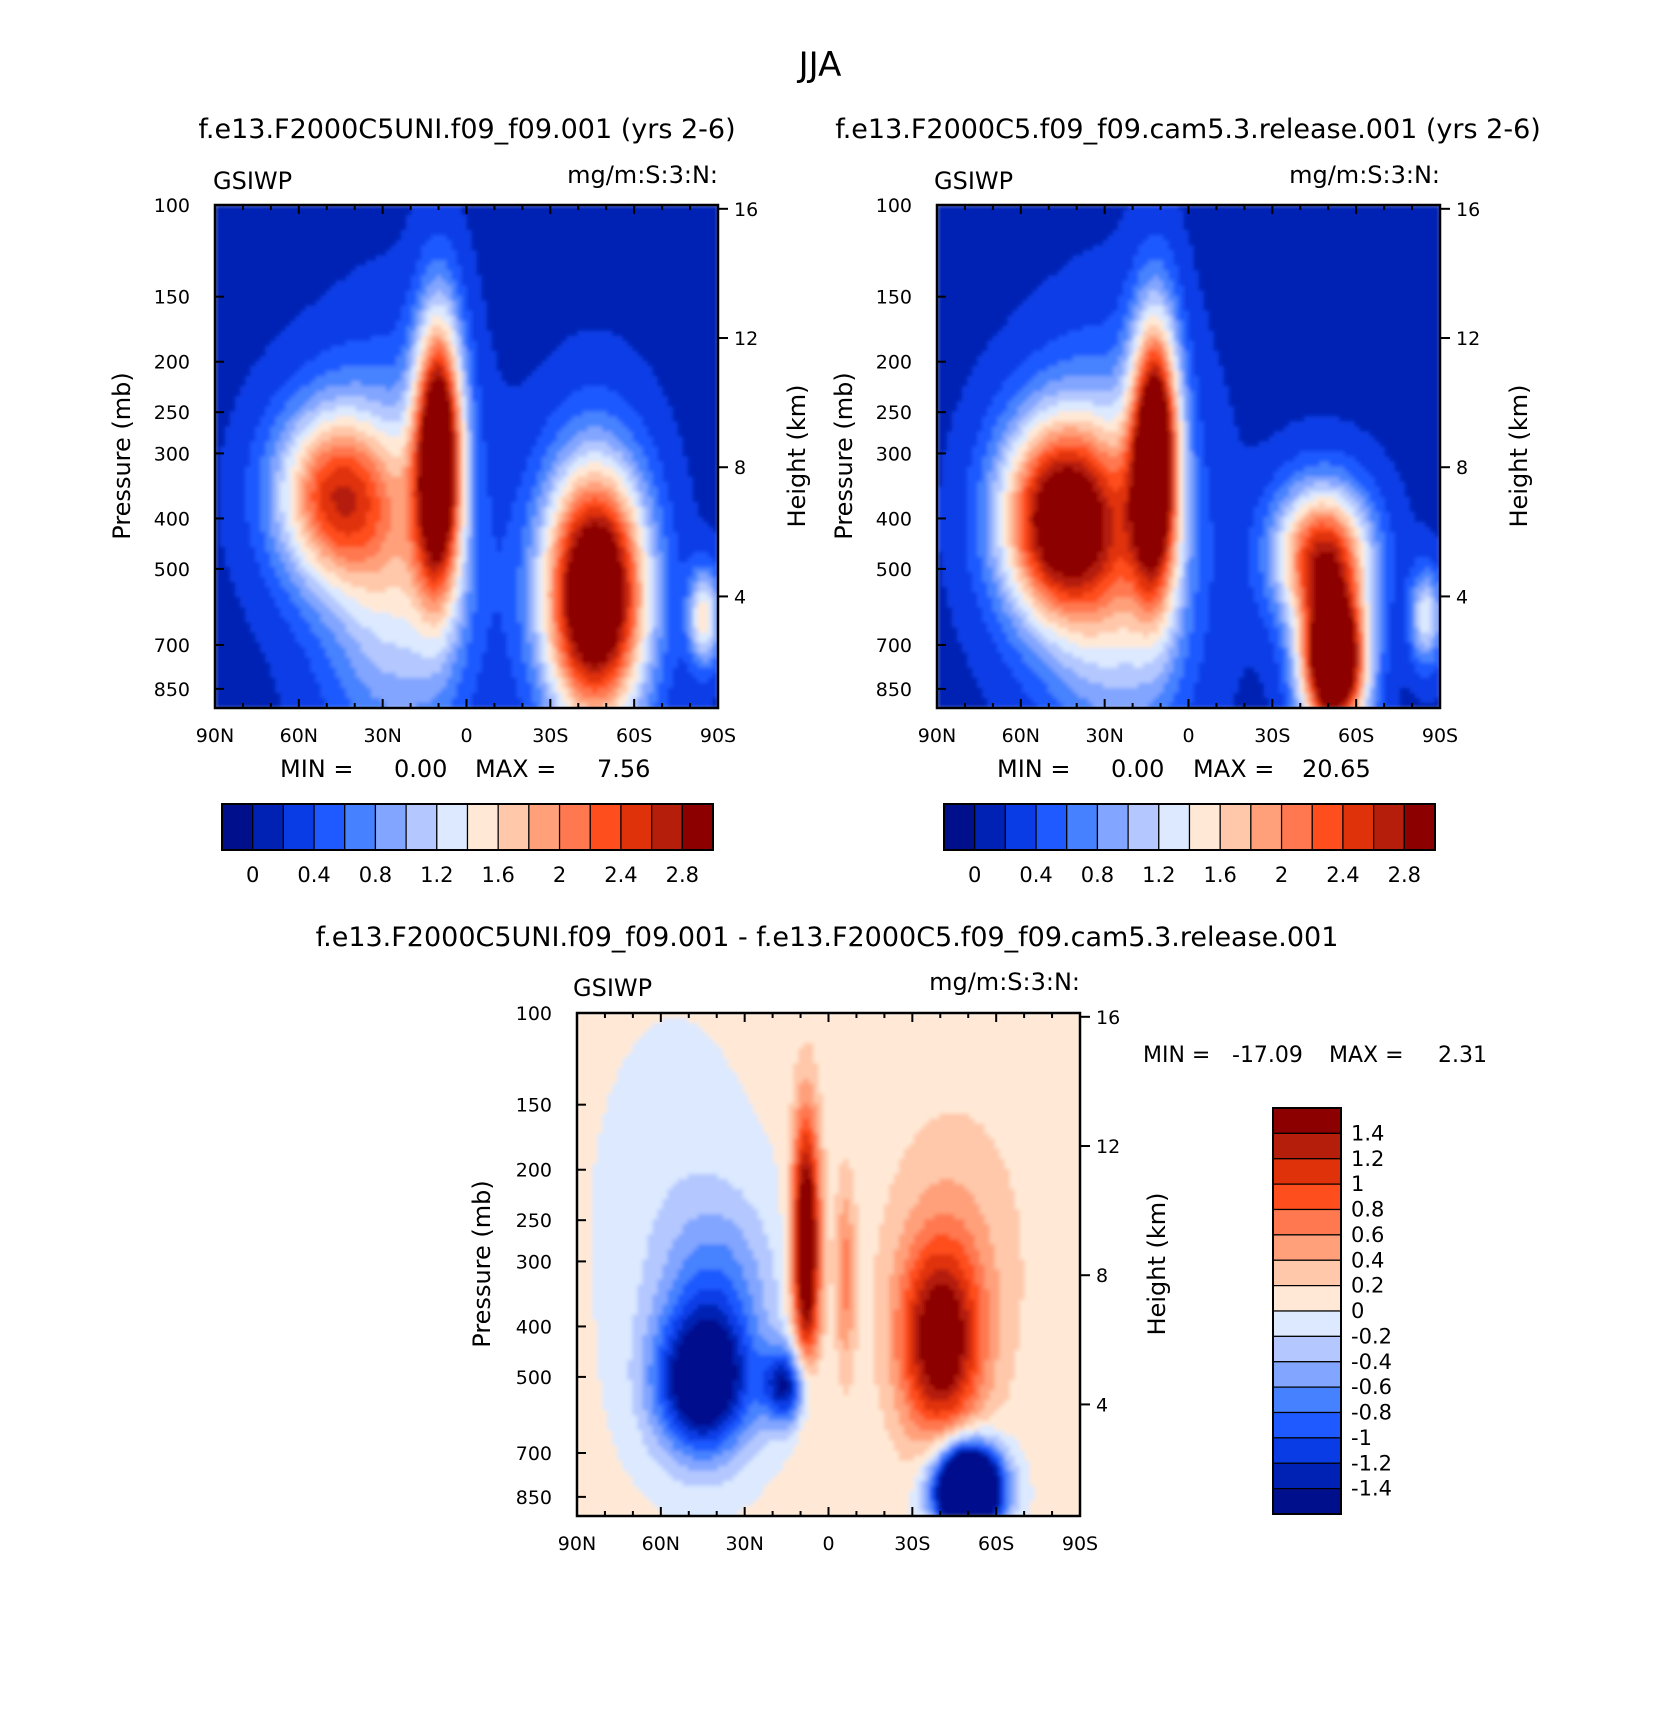 The height and width of the screenshot is (1713, 1672). What do you see at coordinates (1188, 736) in the screenshot?
I see `panel2-xtick-label: 0` at bounding box center [1188, 736].